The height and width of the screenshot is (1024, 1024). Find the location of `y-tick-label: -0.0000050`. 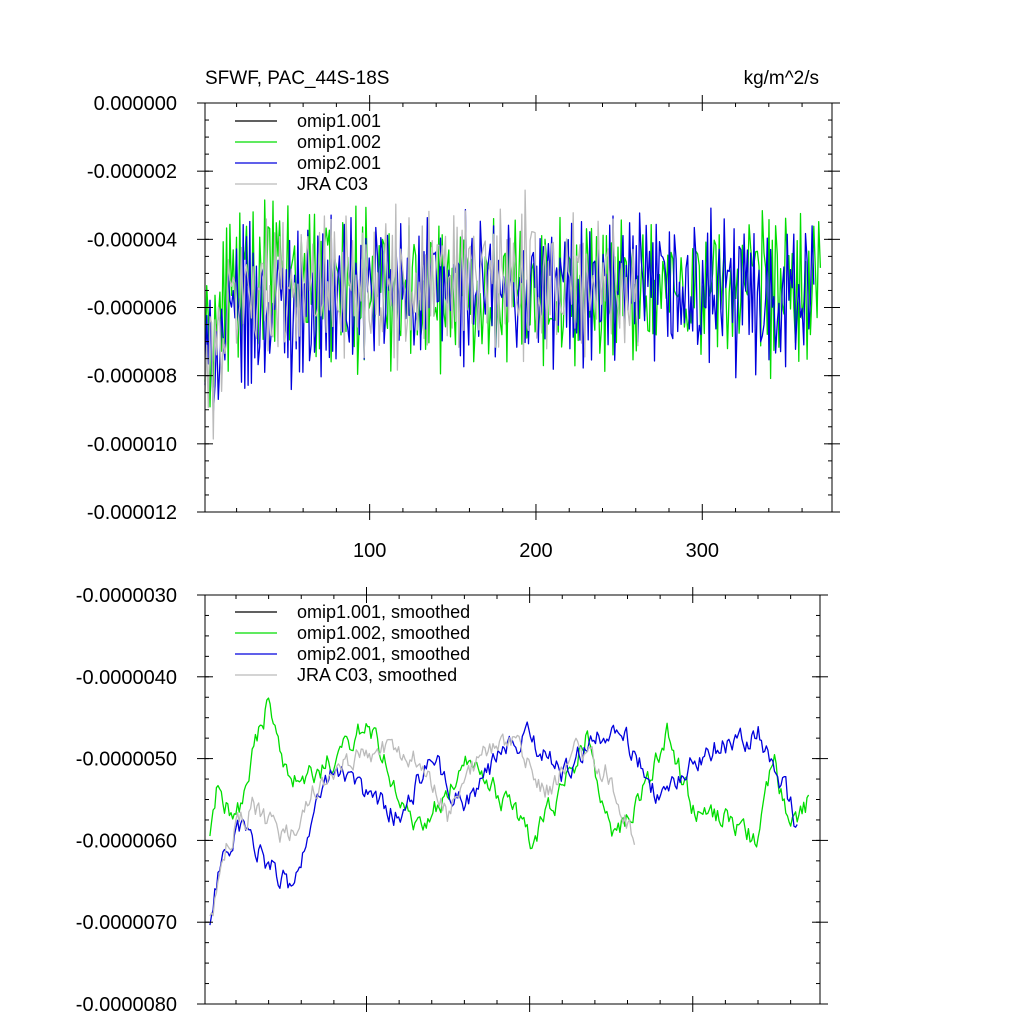

y-tick-label: -0.0000050 is located at coordinates (126, 760).